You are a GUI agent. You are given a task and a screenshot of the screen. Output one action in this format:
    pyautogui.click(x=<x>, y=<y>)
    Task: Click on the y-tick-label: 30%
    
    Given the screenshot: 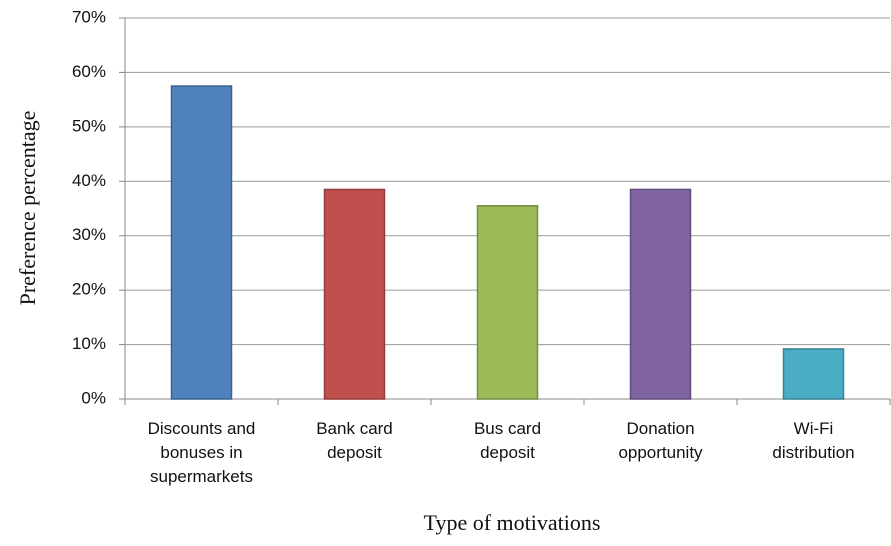 What is the action you would take?
    pyautogui.click(x=89, y=234)
    